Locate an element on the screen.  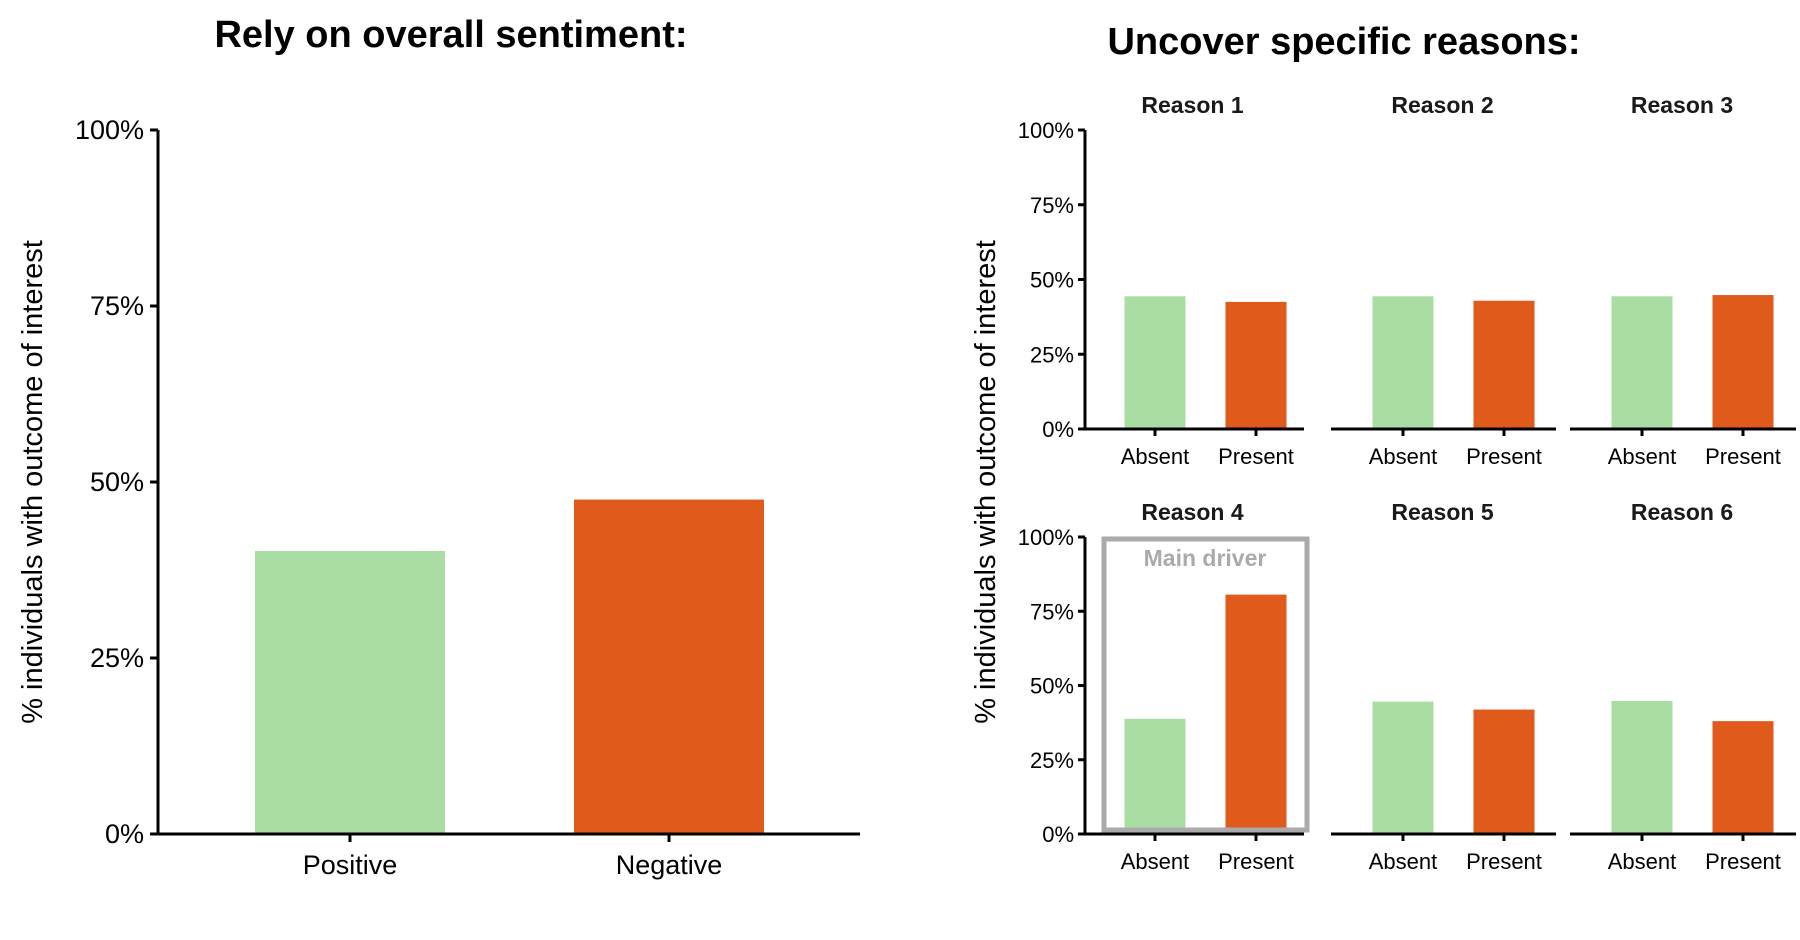
right-y-axis-label: % individuals with outcome of interest is located at coordinates (986, 482).